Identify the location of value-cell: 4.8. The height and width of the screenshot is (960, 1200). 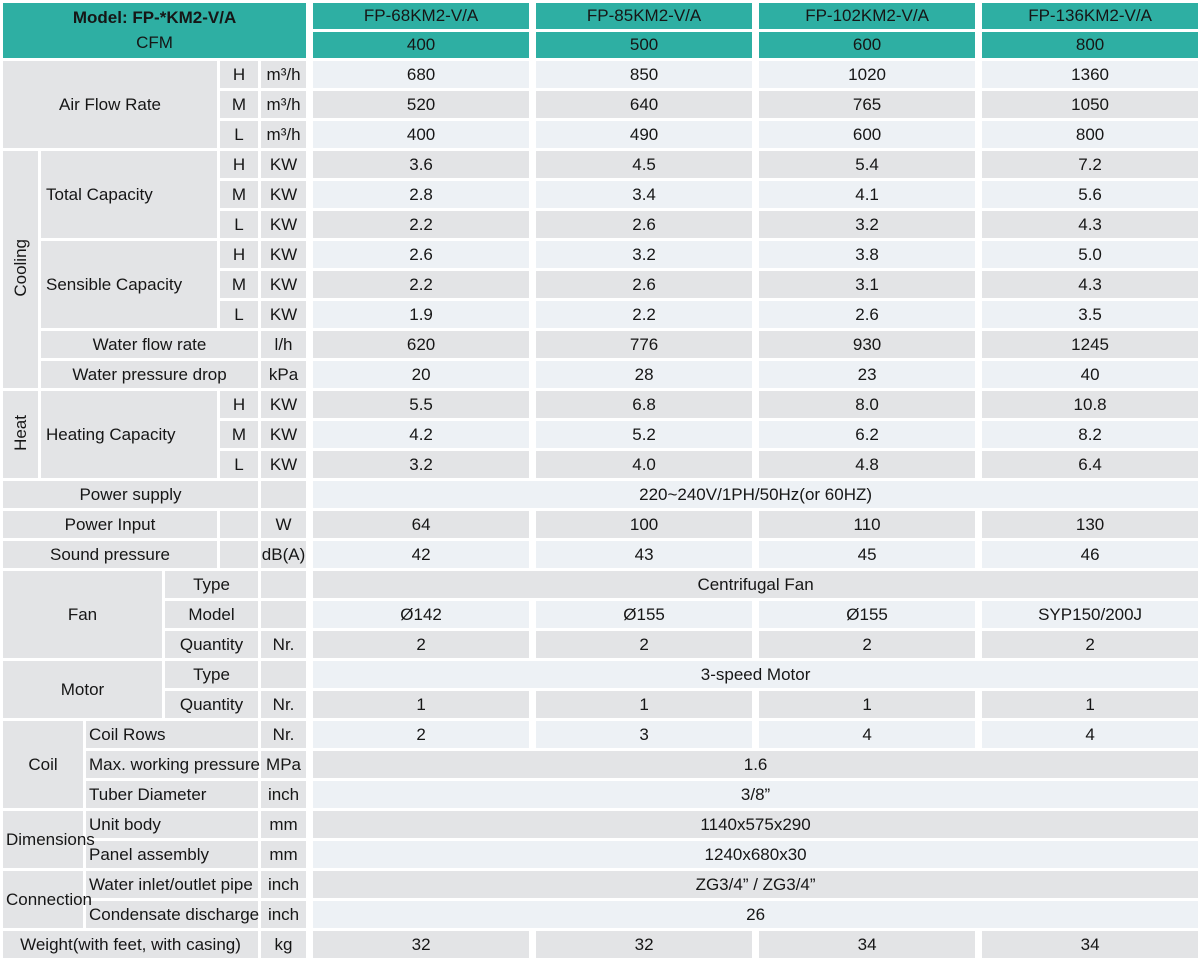
(865, 464).